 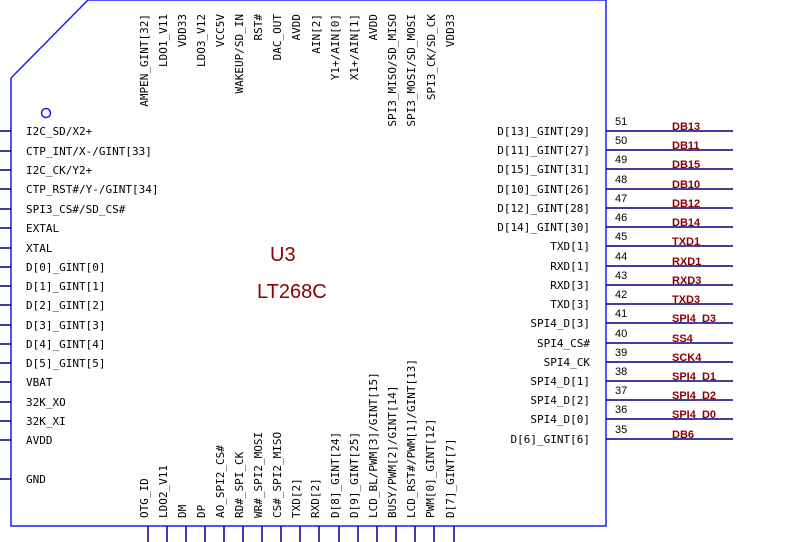 What do you see at coordinates (615, 127) in the screenshot?
I see `right-pin: D[13]_GINT[29] 51 DB13` at bounding box center [615, 127].